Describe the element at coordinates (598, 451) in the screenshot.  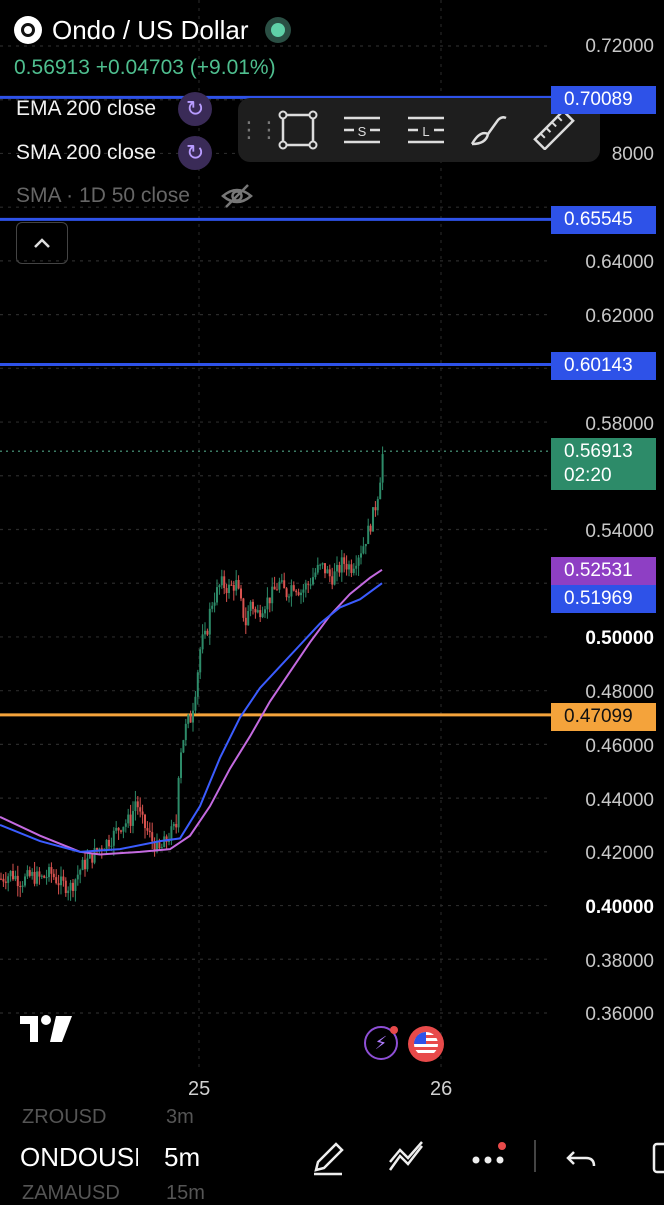
I see `last-price-value: 0.56913` at that location.